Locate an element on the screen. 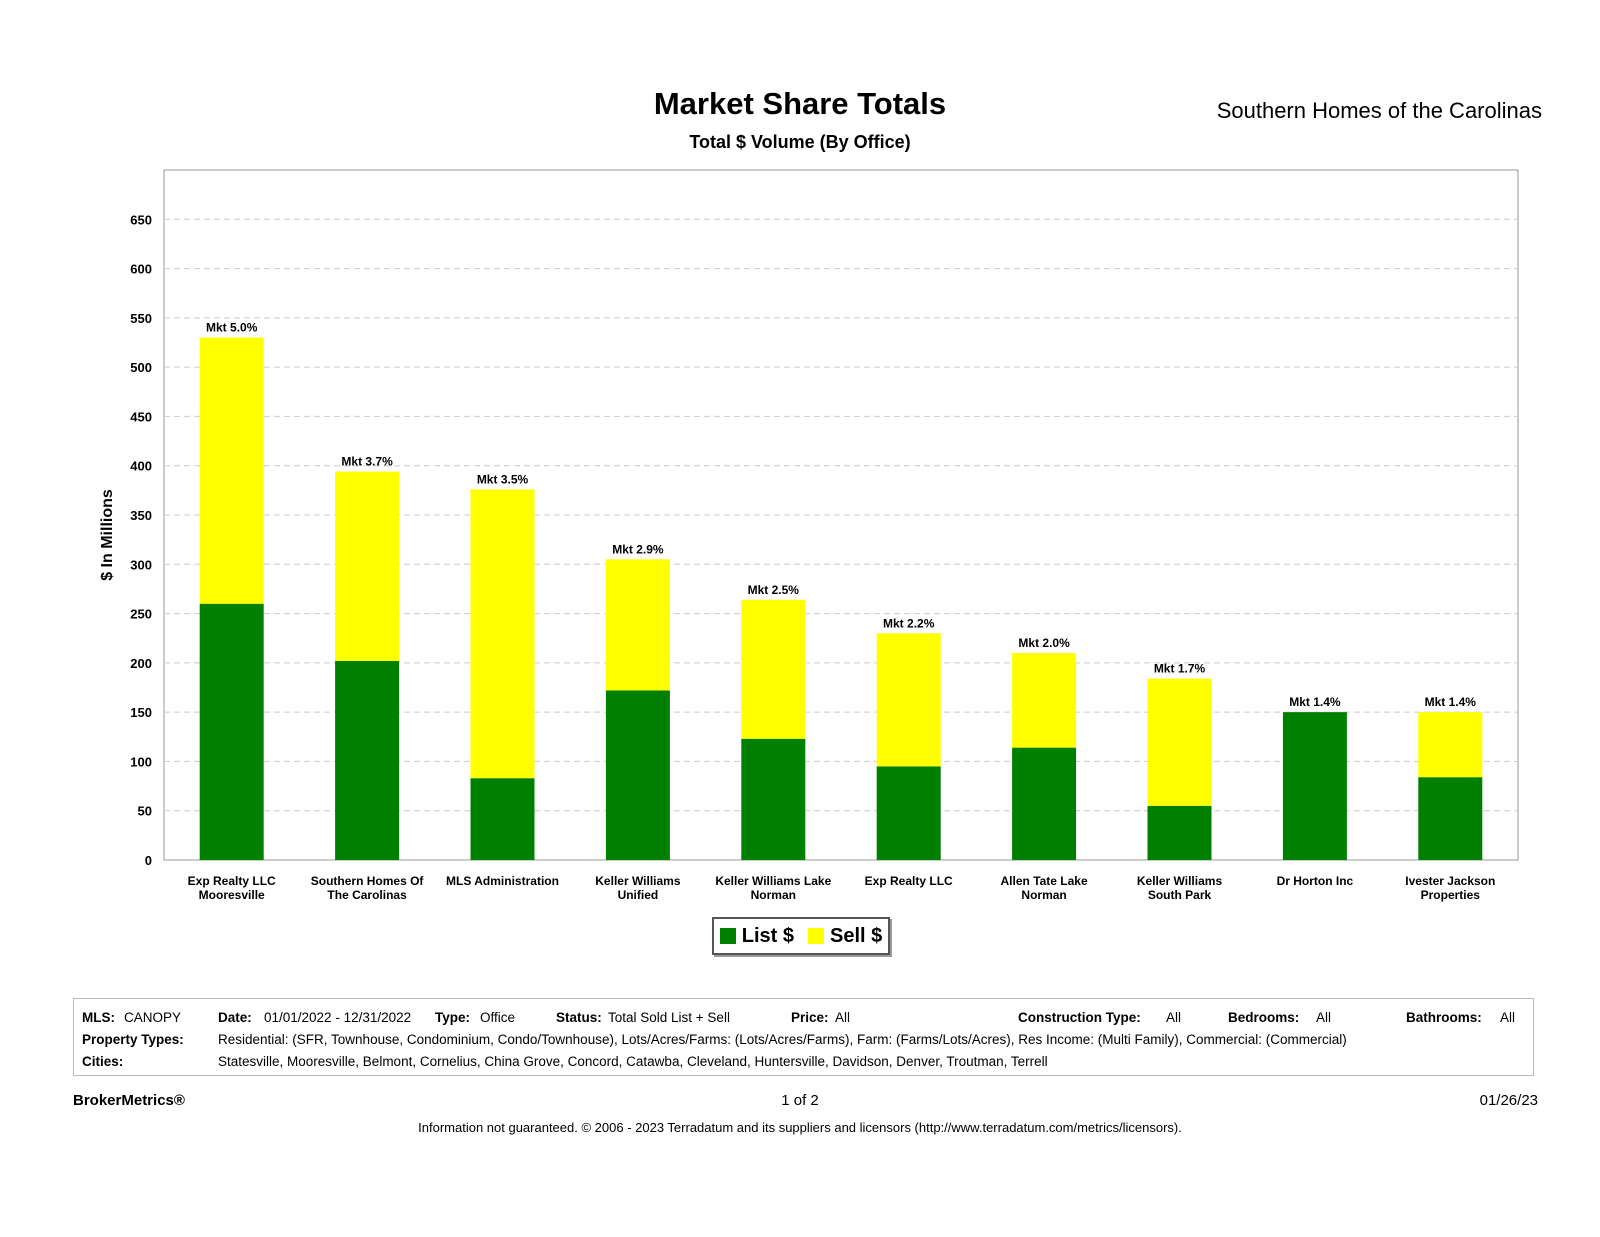  y-tick-label: 200 is located at coordinates (141, 663).